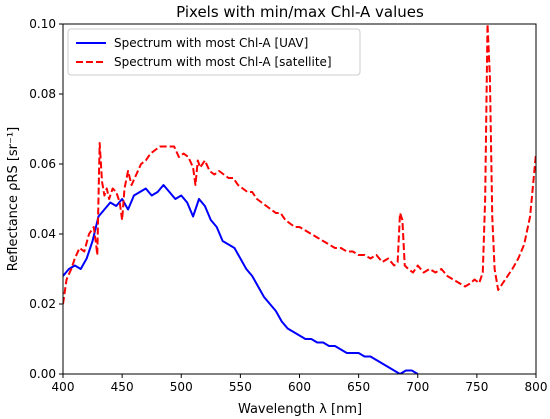  I want to click on x-tick-label: 400, so click(63, 387).